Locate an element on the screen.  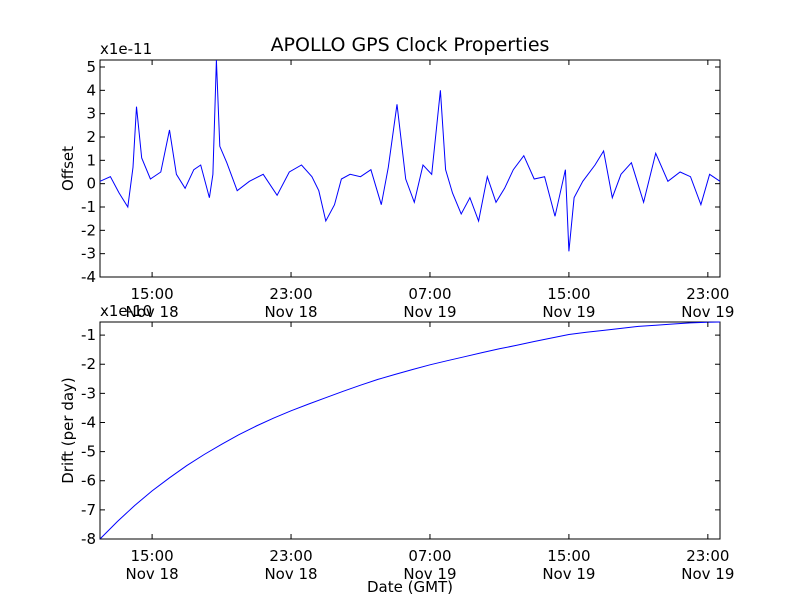
drift-y-tick-label: -4 is located at coordinates (88, 422).